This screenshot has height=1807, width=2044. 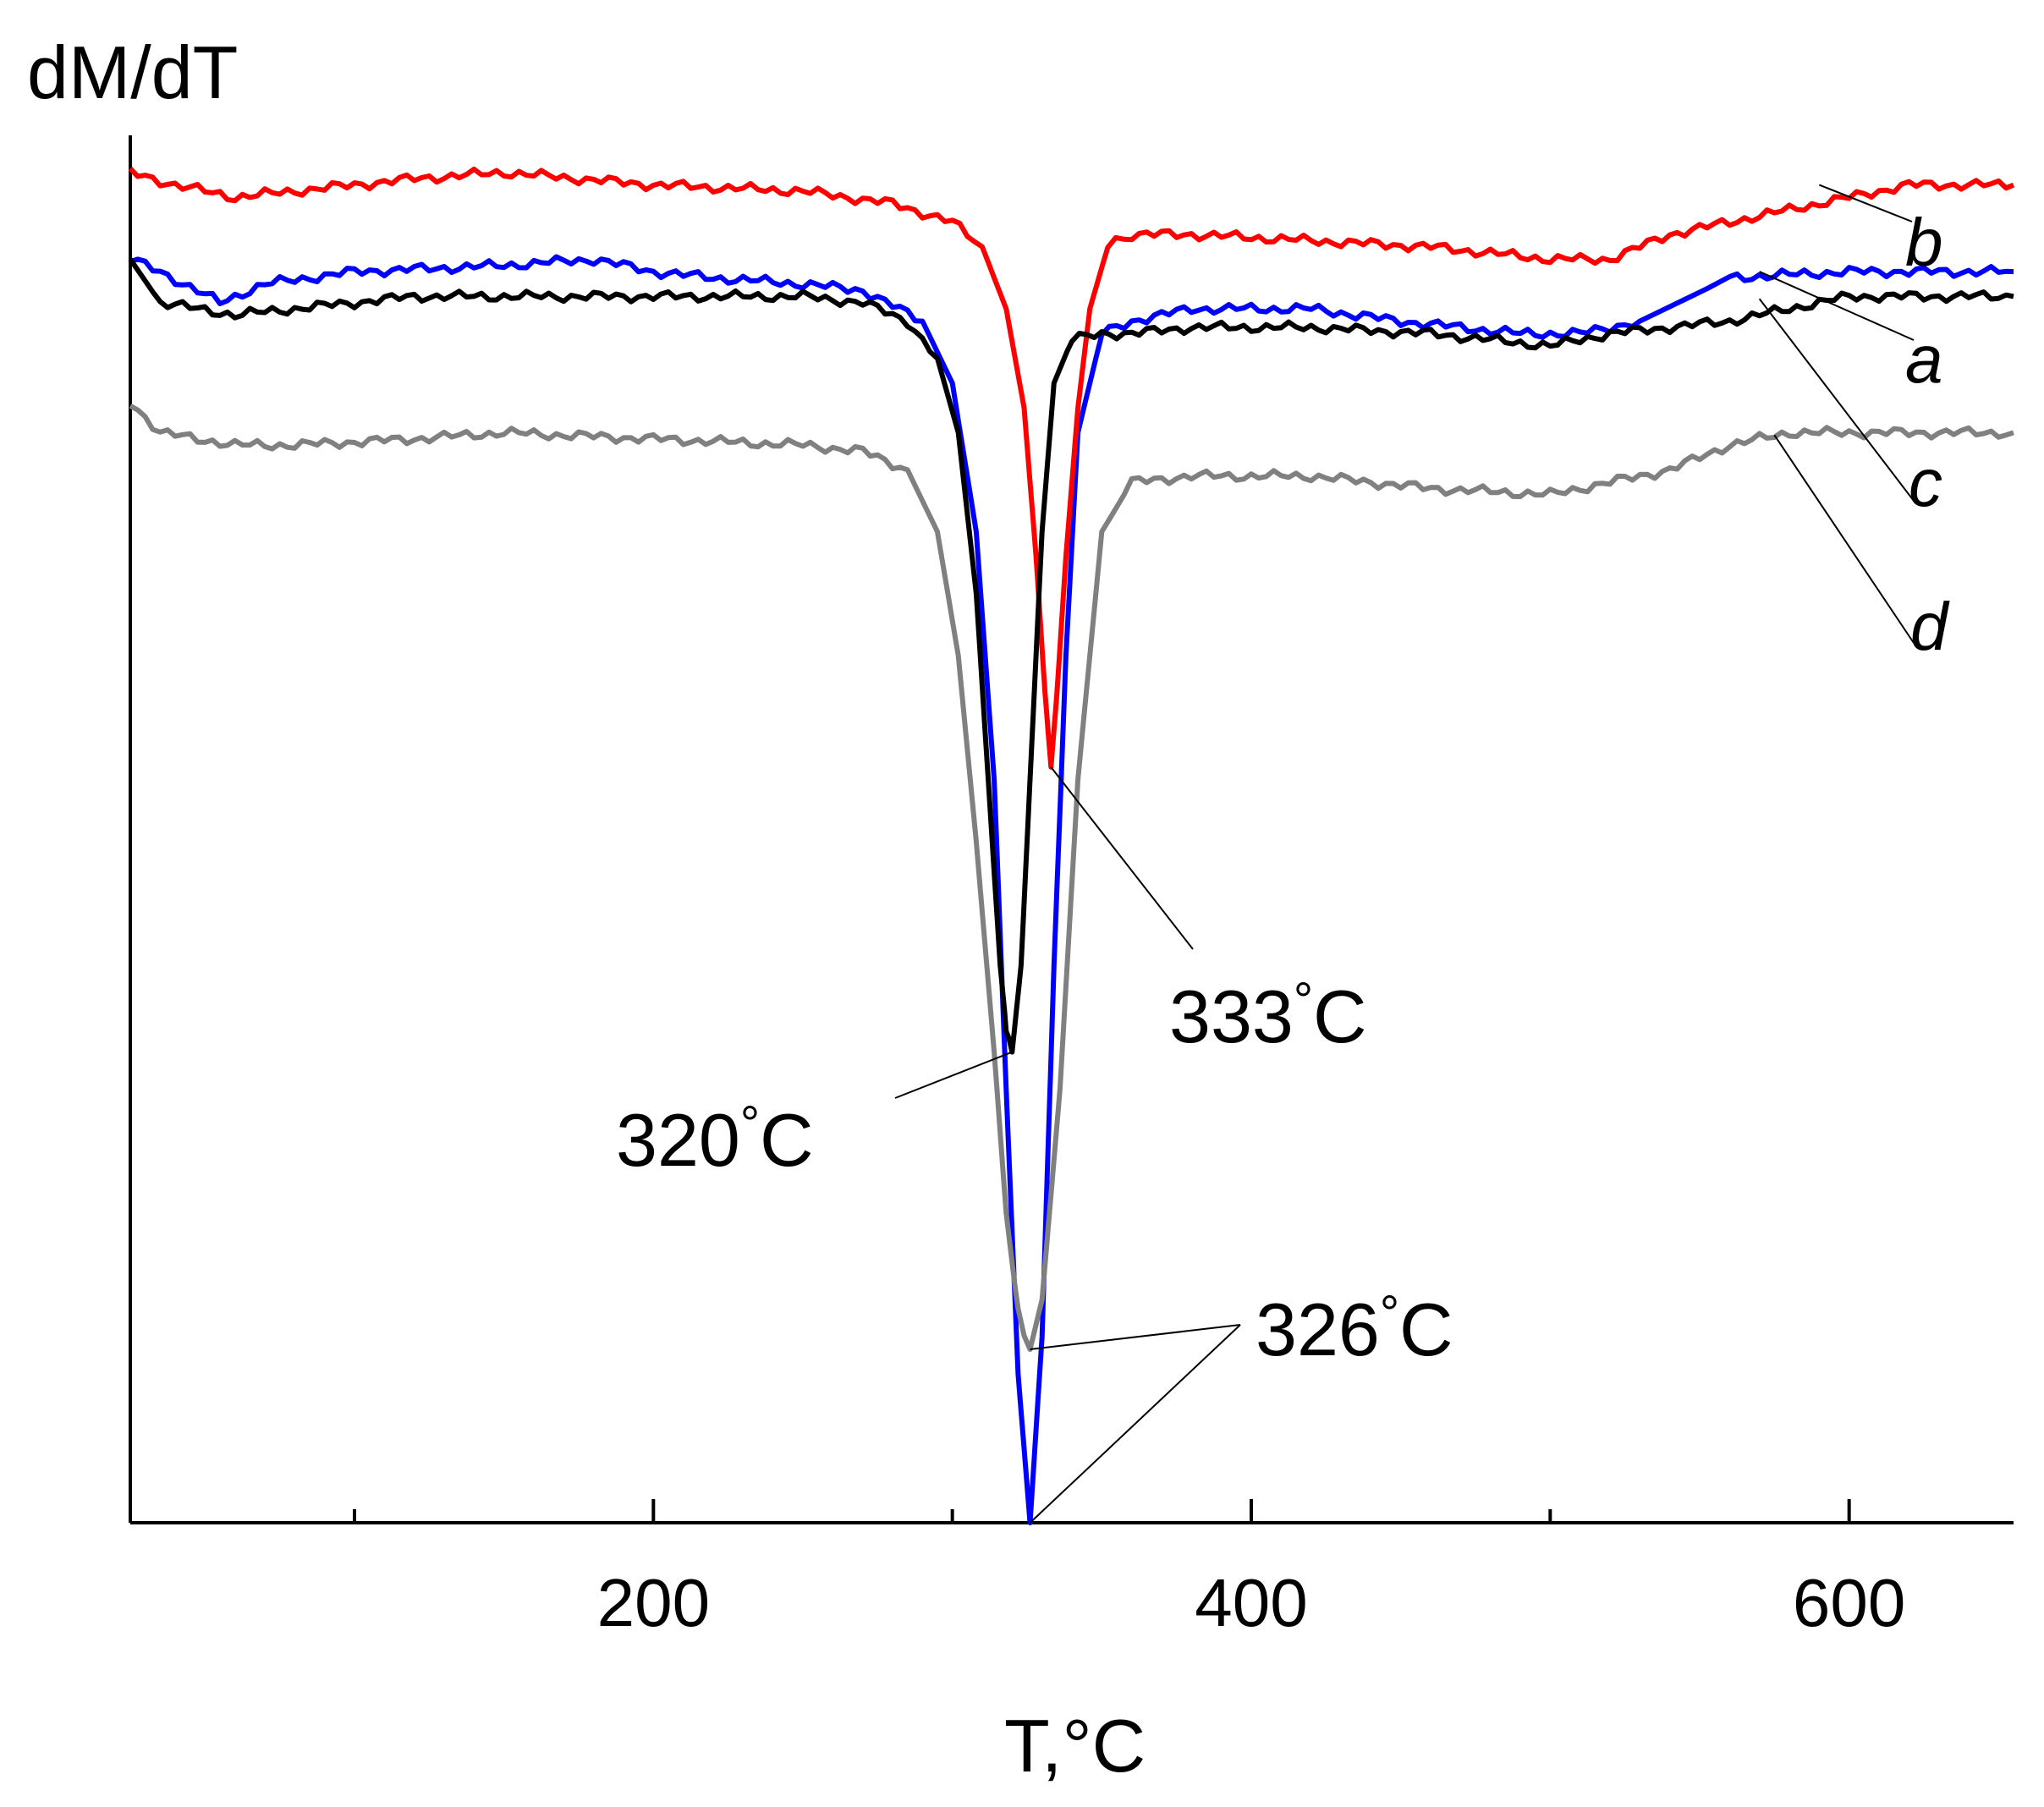 I want to click on x-tick-label: 400, so click(x=1251, y=1602).